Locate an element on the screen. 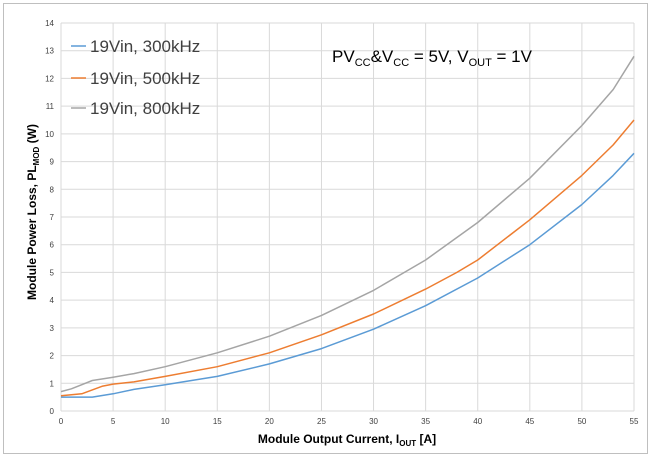  x-tick-label: 40 is located at coordinates (477, 421).